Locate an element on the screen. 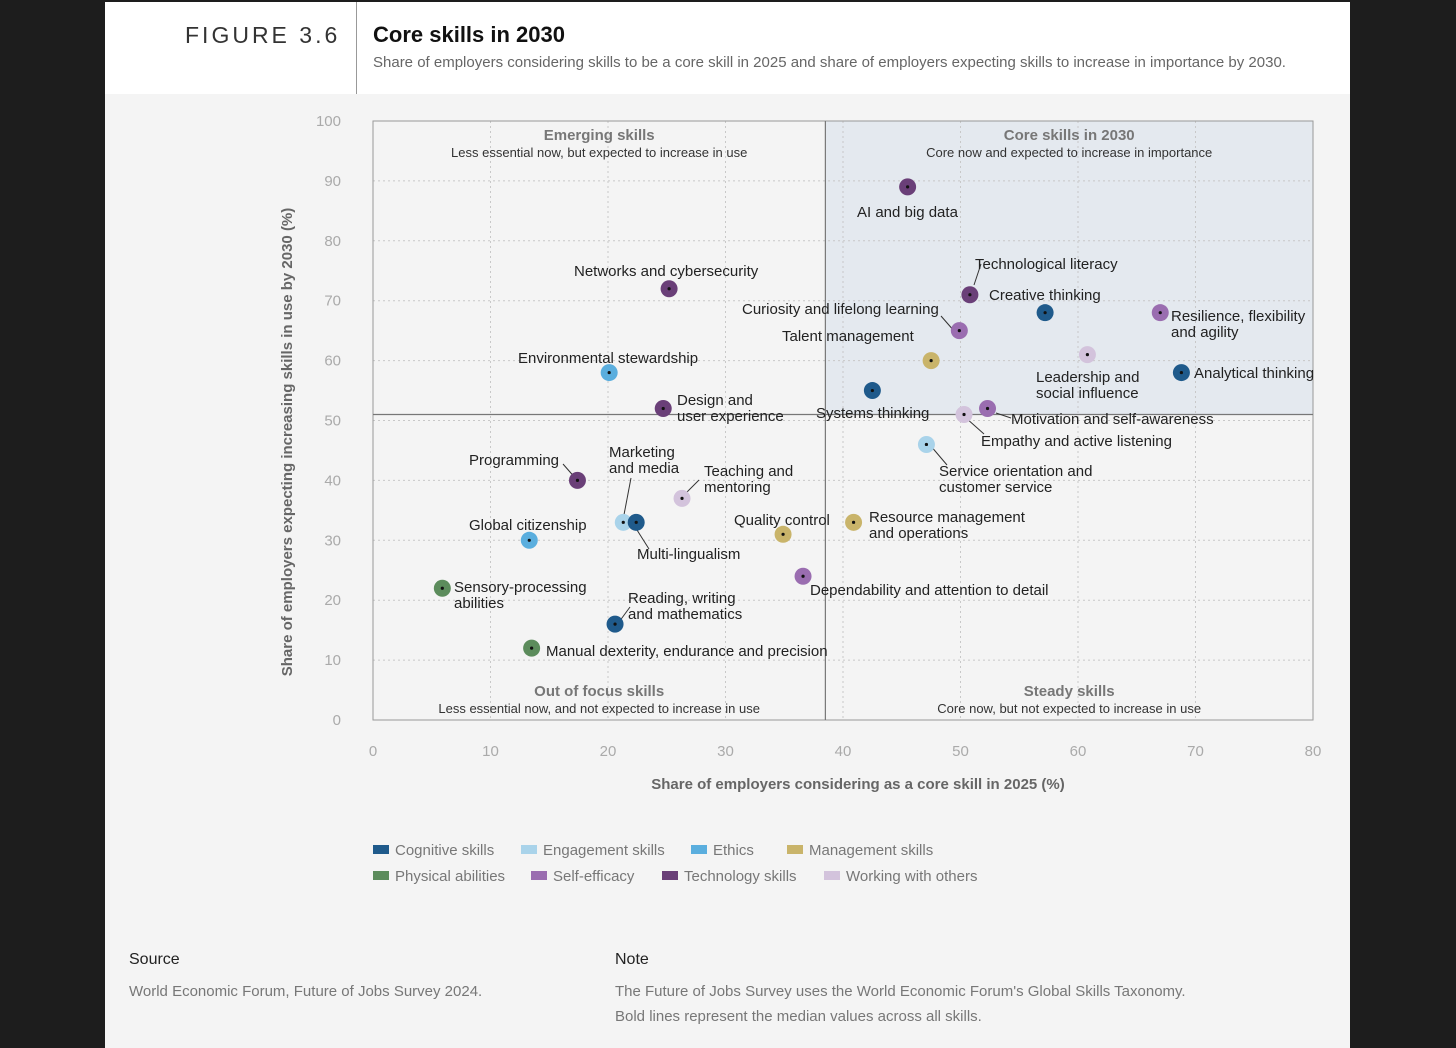 This screenshot has width=1456, height=1048. point-label: mentoring is located at coordinates (737, 487).